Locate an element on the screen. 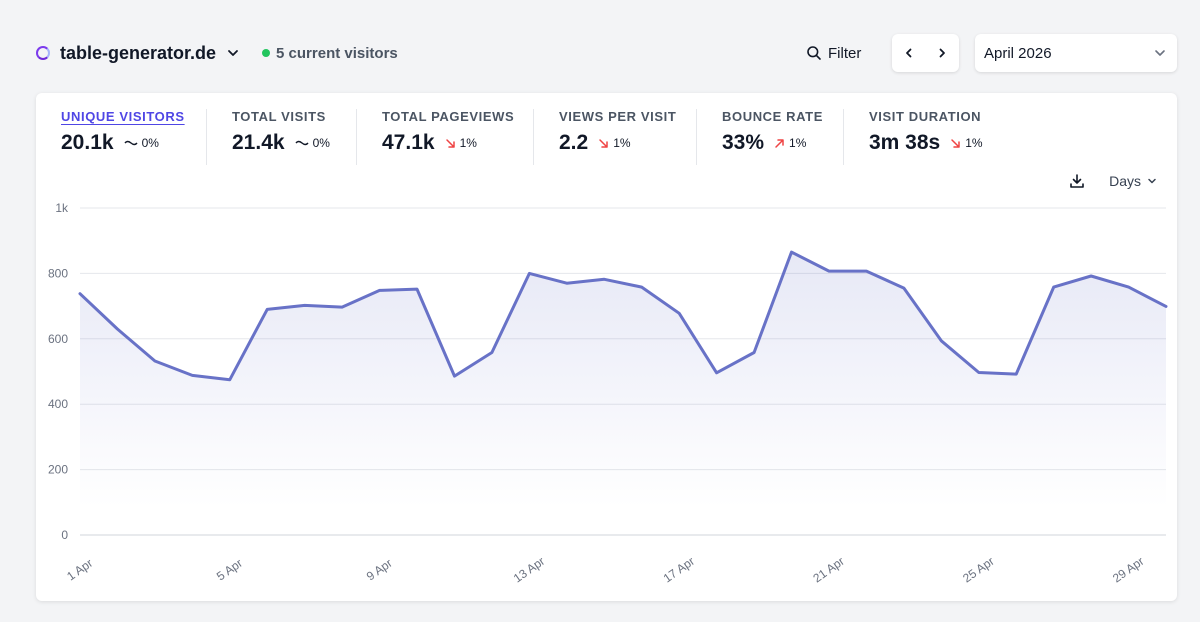  metric-label: TOTAL PAGEVIEWS is located at coordinates (448, 116).